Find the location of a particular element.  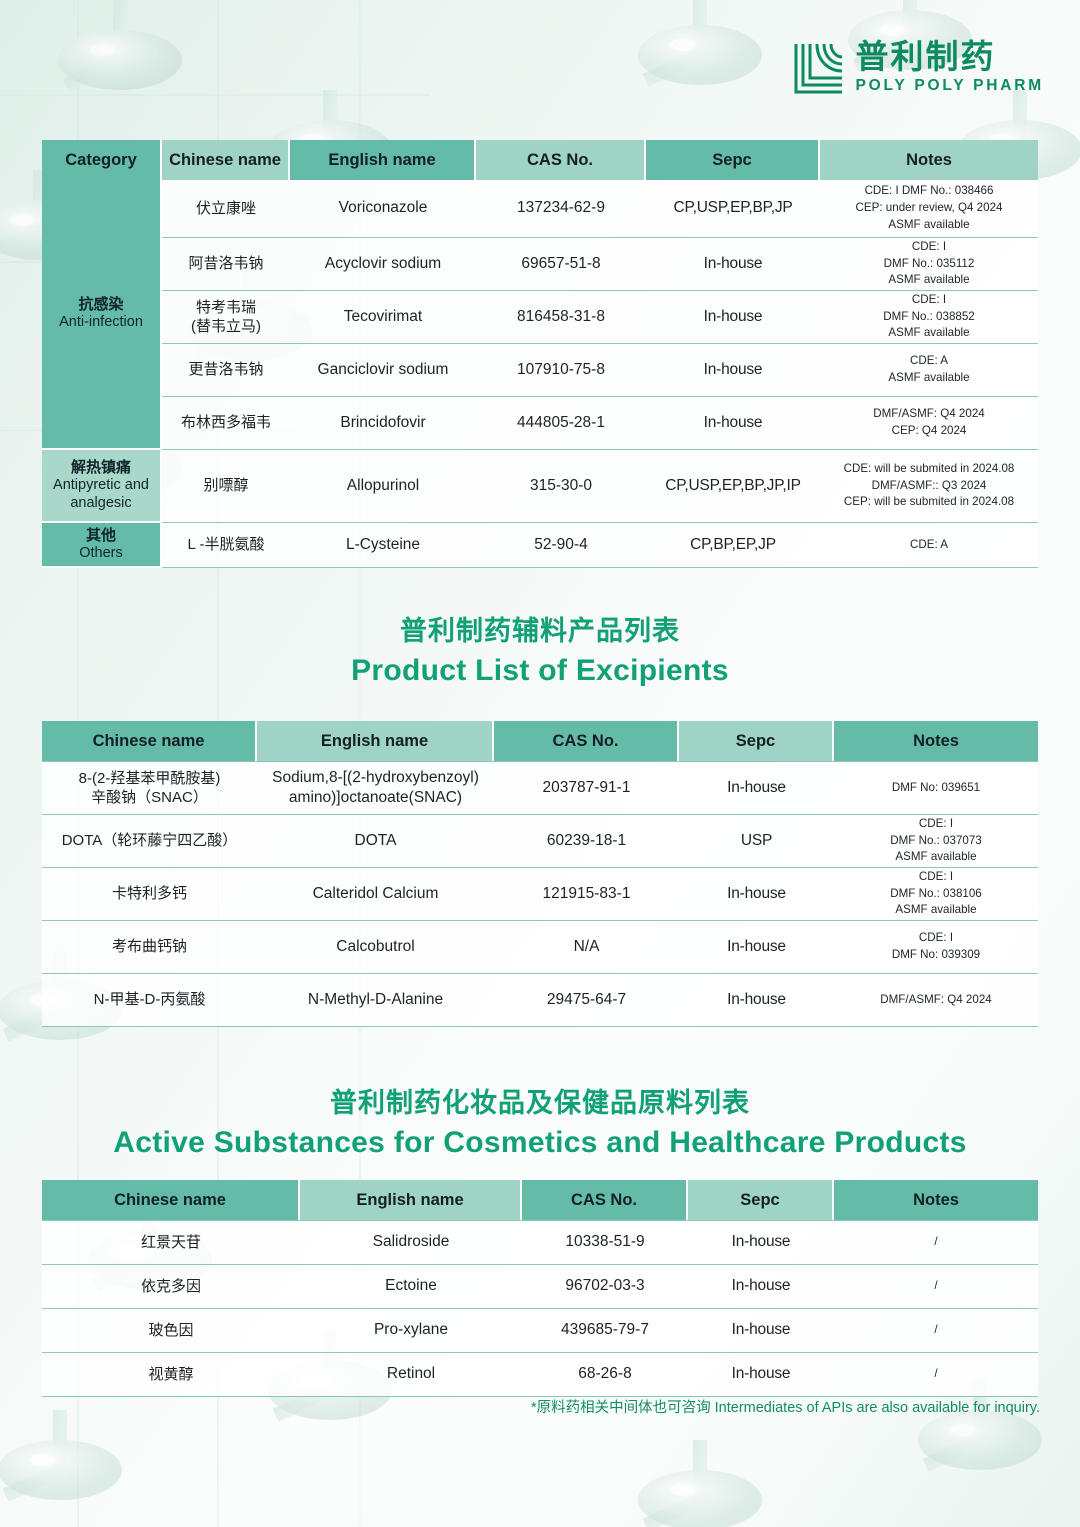

cell-chinese-name: 玻色因 is located at coordinates (171, 1331).